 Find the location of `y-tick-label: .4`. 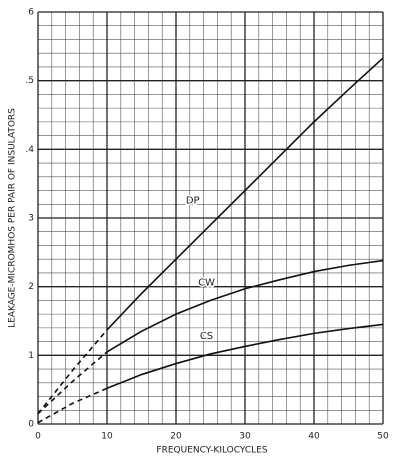

y-tick-label: .4 is located at coordinates (29, 150).